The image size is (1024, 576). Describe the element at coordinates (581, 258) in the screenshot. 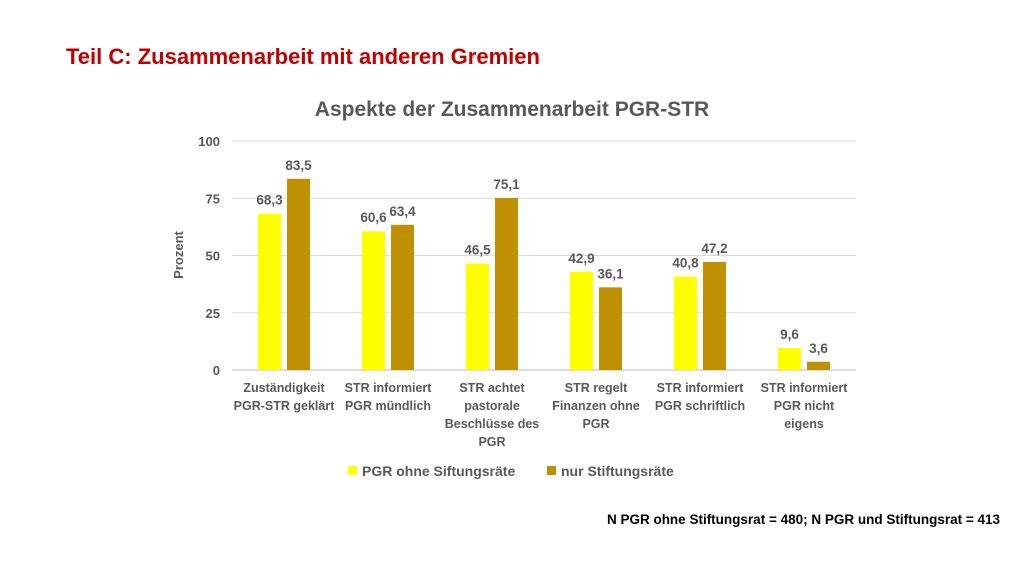

I see `data-label: 42,9` at that location.